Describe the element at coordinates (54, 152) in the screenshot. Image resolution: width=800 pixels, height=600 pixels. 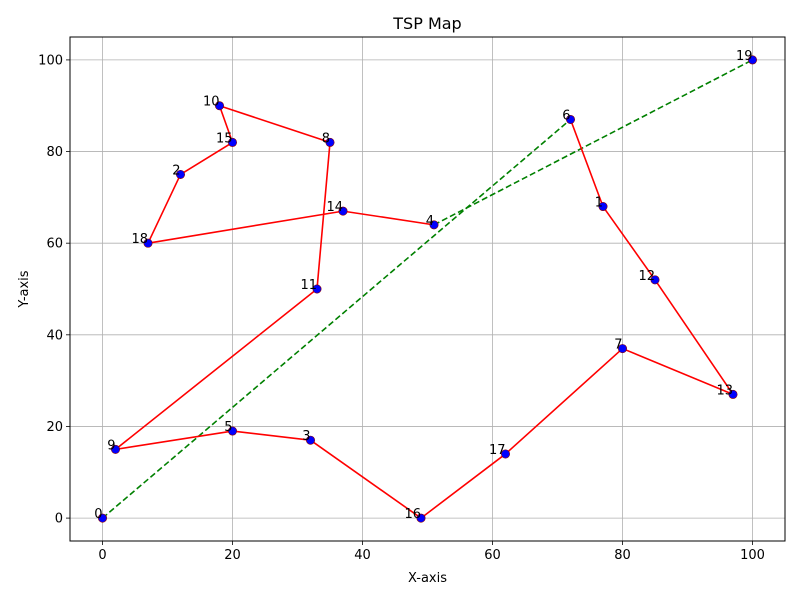
I see `y-tick-label: 80` at that location.